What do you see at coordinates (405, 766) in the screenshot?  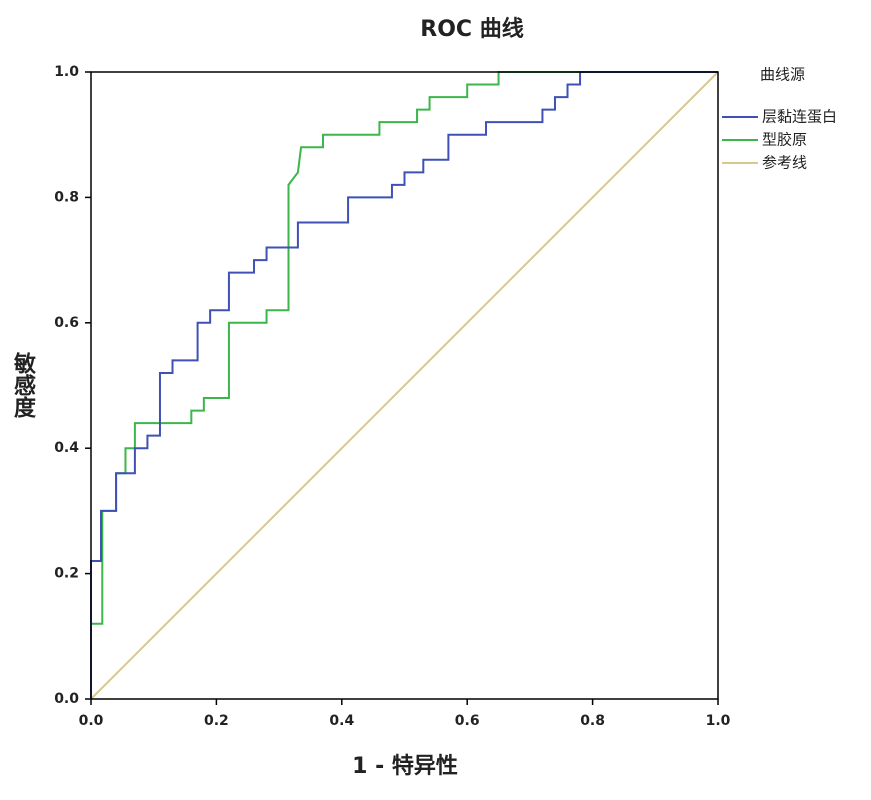 I see `x-axis-label: 1 - 特异性` at bounding box center [405, 766].